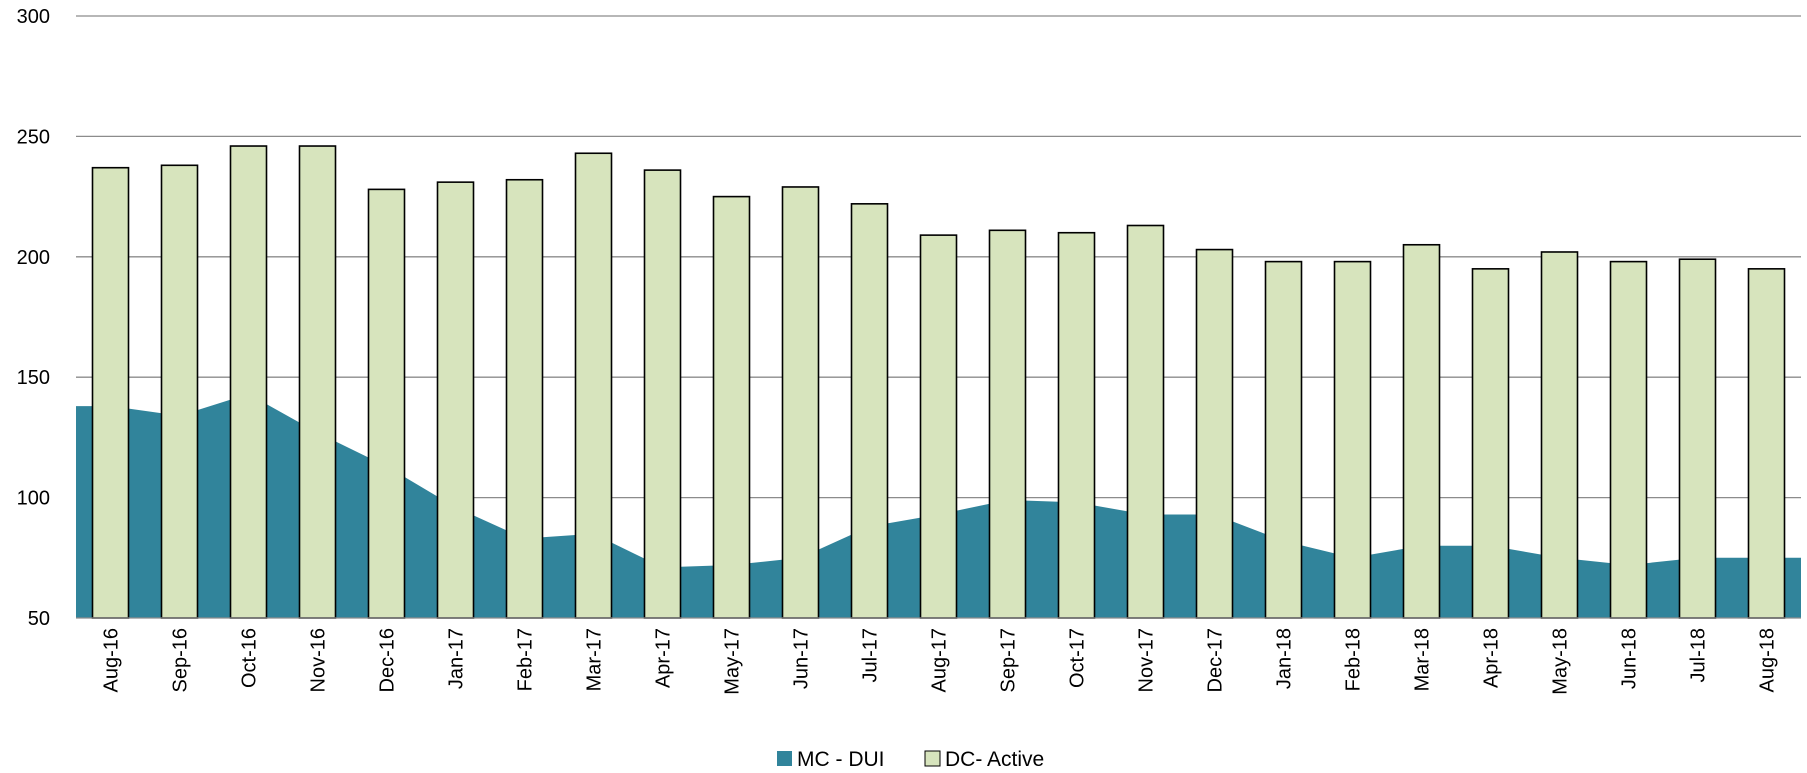 This screenshot has height=773, width=1807. I want to click on legend-label-dc-active: DC- Active, so click(994, 759).